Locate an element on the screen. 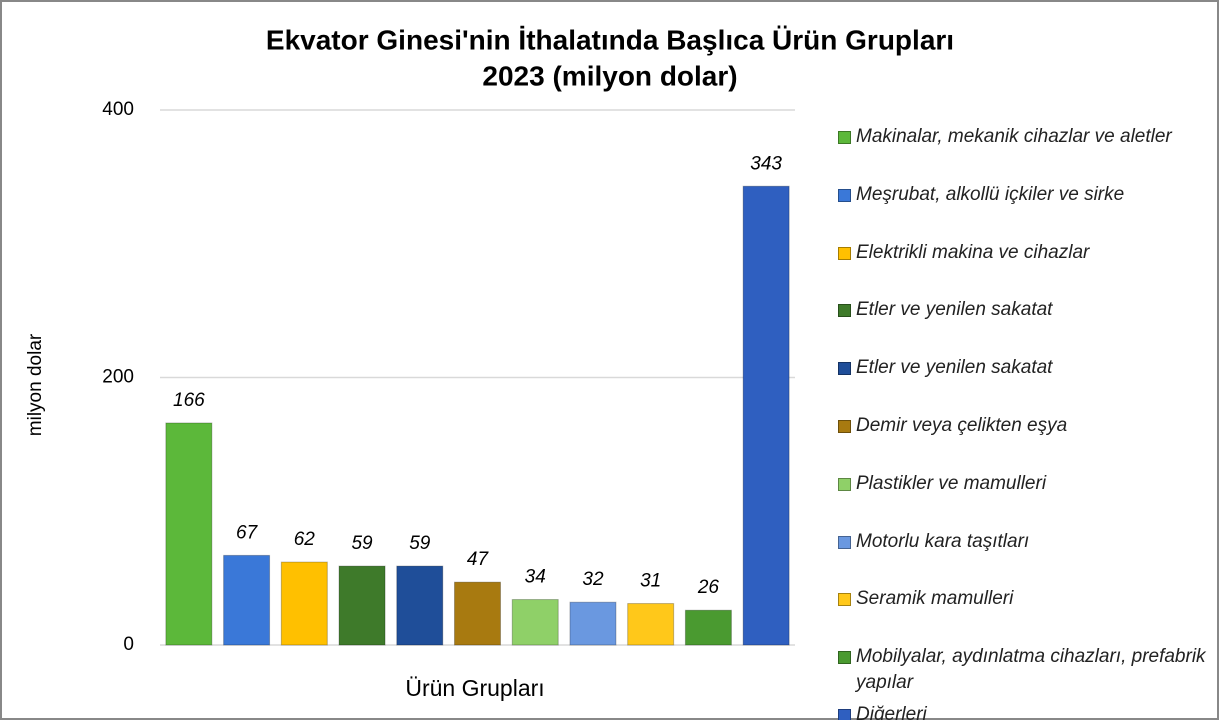 The height and width of the screenshot is (720, 1219). legend-label: Elektrikli makina ve cihazlar is located at coordinates (973, 252).